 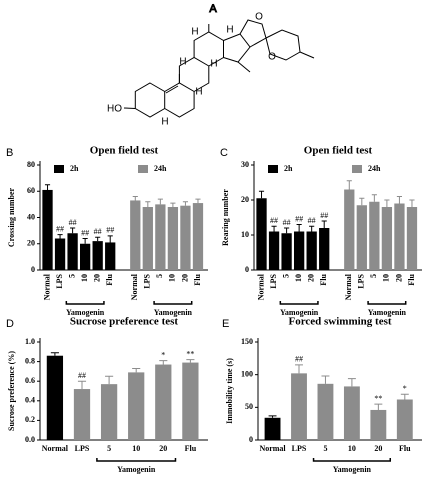 What do you see at coordinates (288, 168) in the screenshot?
I see `legend-label: 2h` at bounding box center [288, 168].